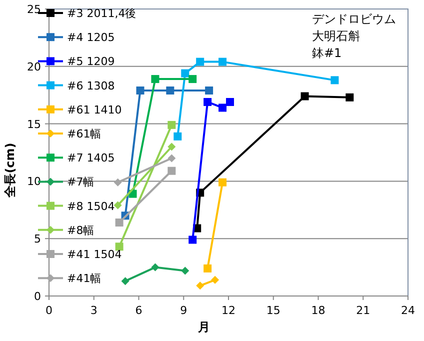 The width and height of the screenshot is (424, 341). What do you see at coordinates (91, 61) in the screenshot?
I see `legend-label: #5 1209` at bounding box center [91, 61].